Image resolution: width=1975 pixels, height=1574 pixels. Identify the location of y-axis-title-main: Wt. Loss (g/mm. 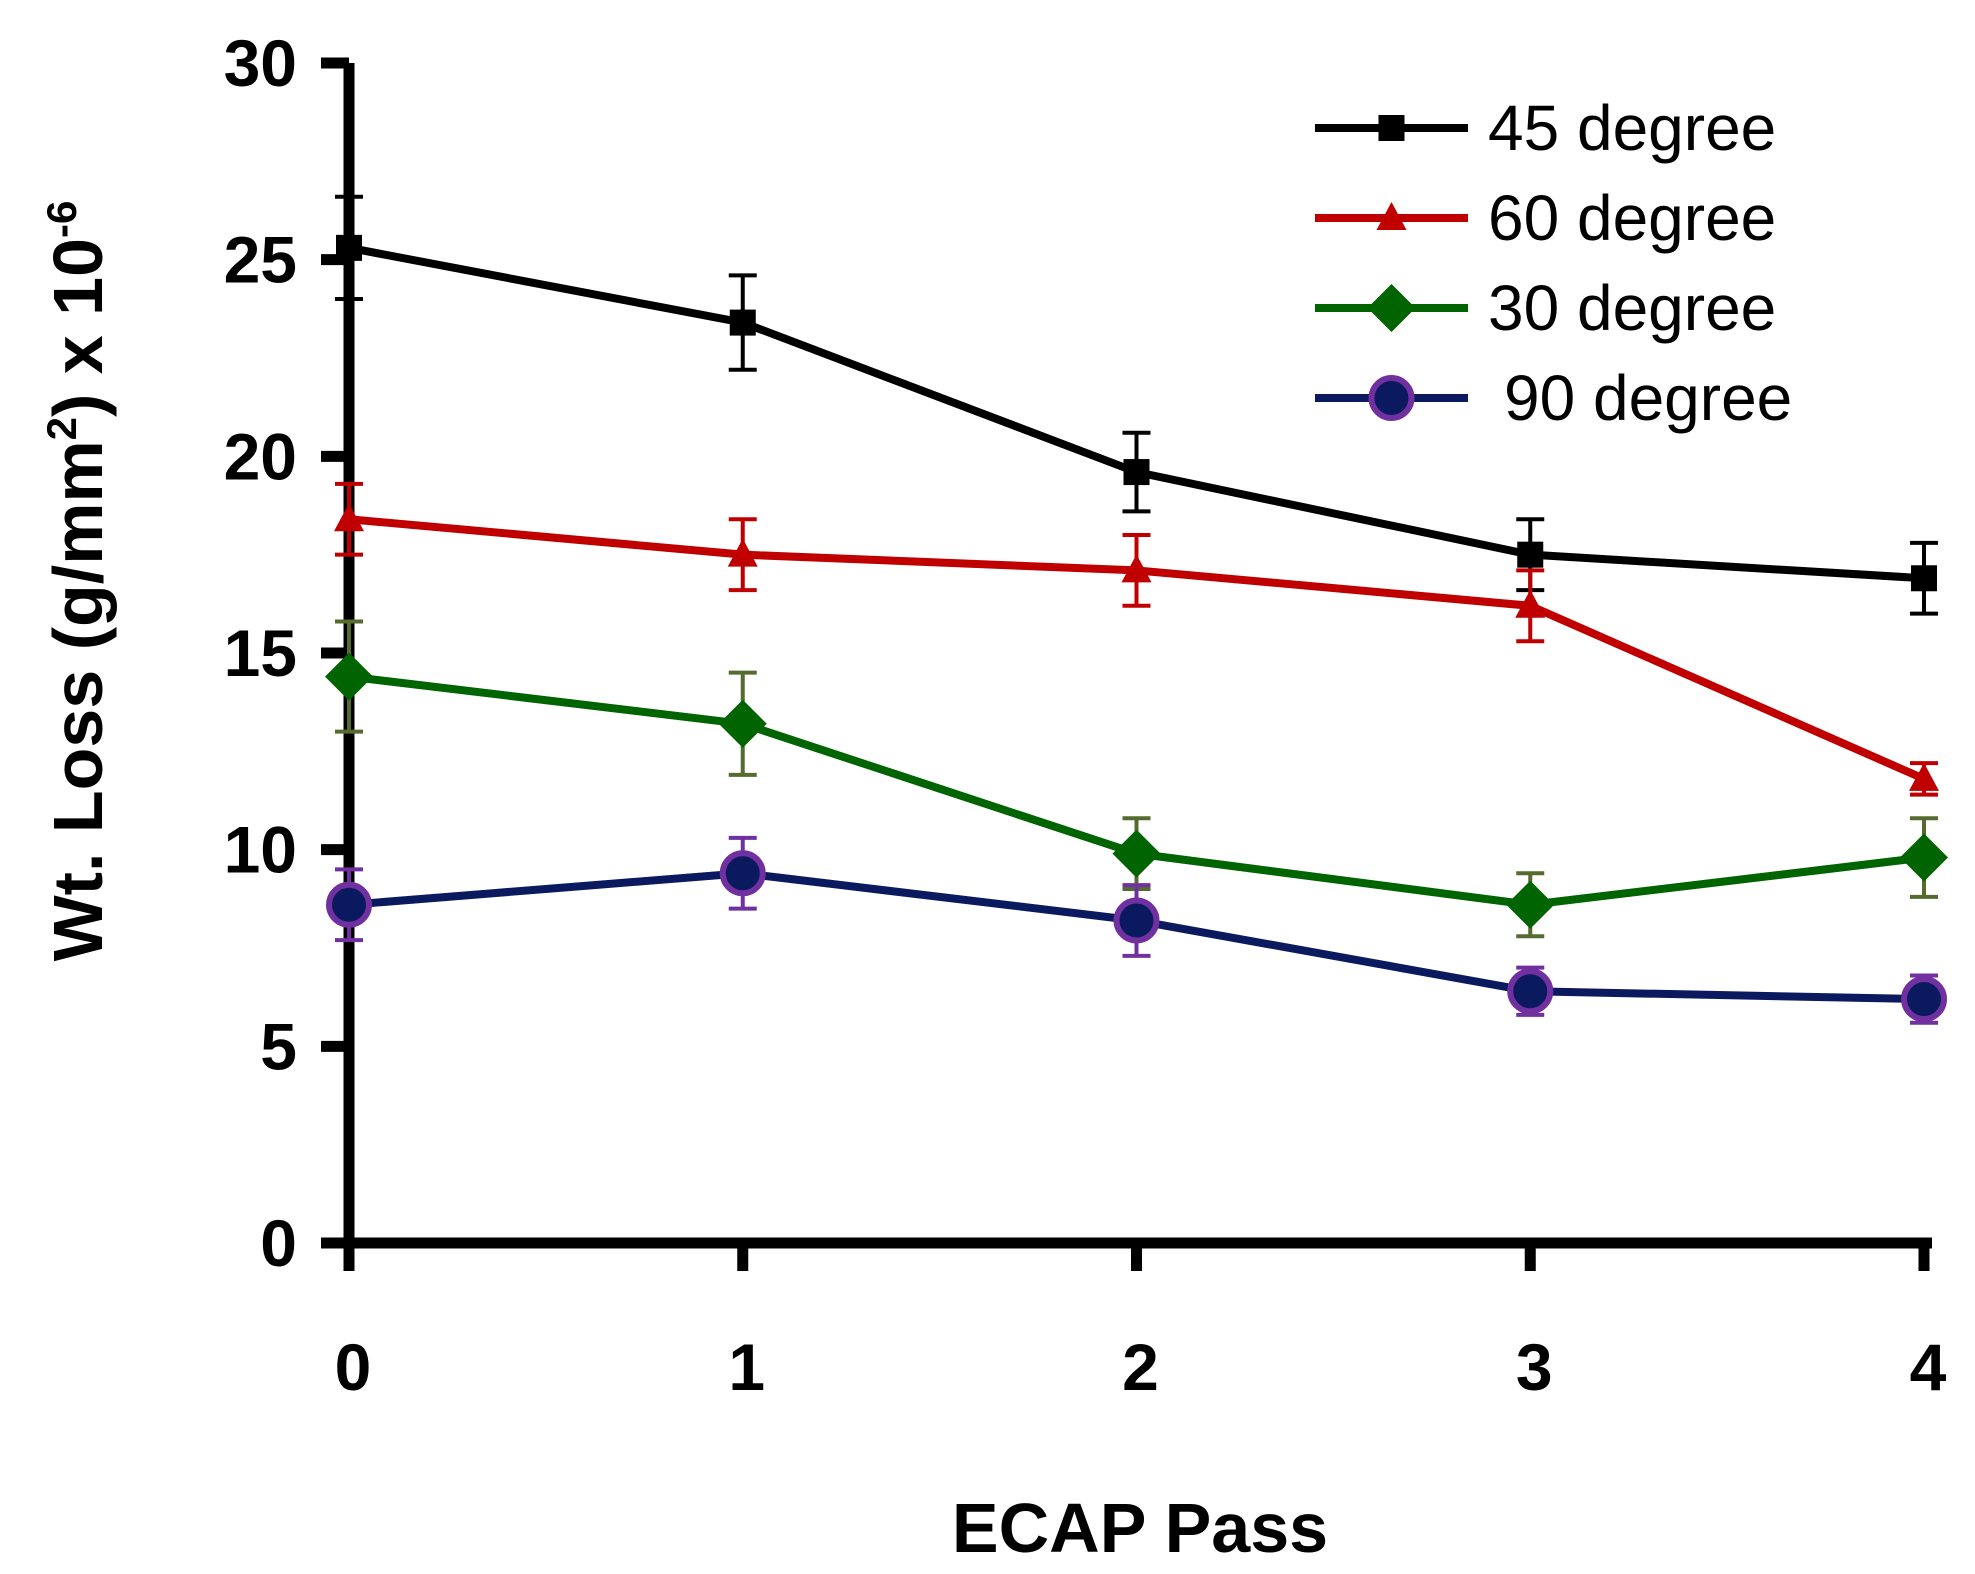
(78, 700).